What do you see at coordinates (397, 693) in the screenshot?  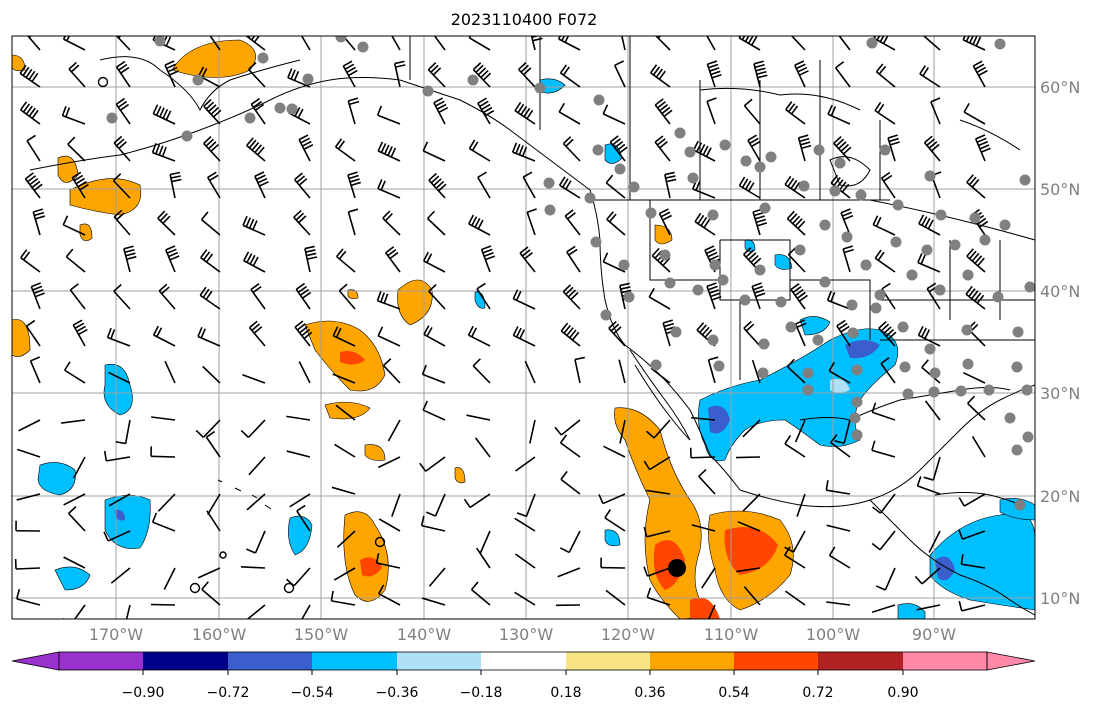 I see `cb-tick-label: −0.36` at bounding box center [397, 693].